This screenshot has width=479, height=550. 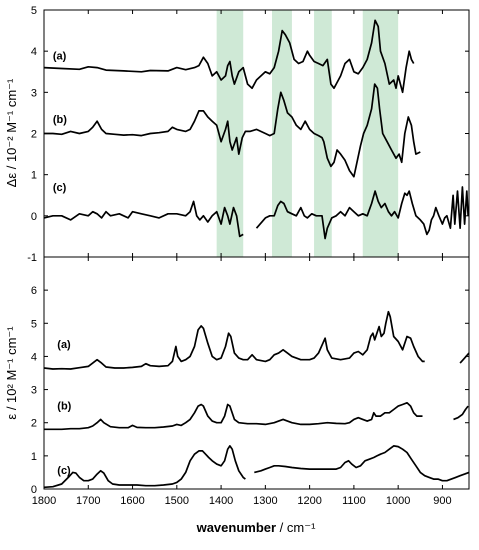 What do you see at coordinates (362, 213) in the screenshot?
I see `trace-top-3-segment2` at bounding box center [362, 213].